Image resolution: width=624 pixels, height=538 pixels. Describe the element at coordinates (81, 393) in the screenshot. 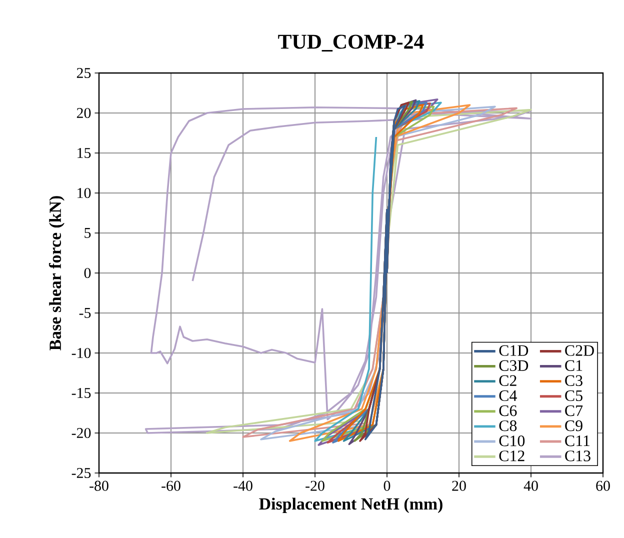

I see `y-tick-label: -15` at that location.